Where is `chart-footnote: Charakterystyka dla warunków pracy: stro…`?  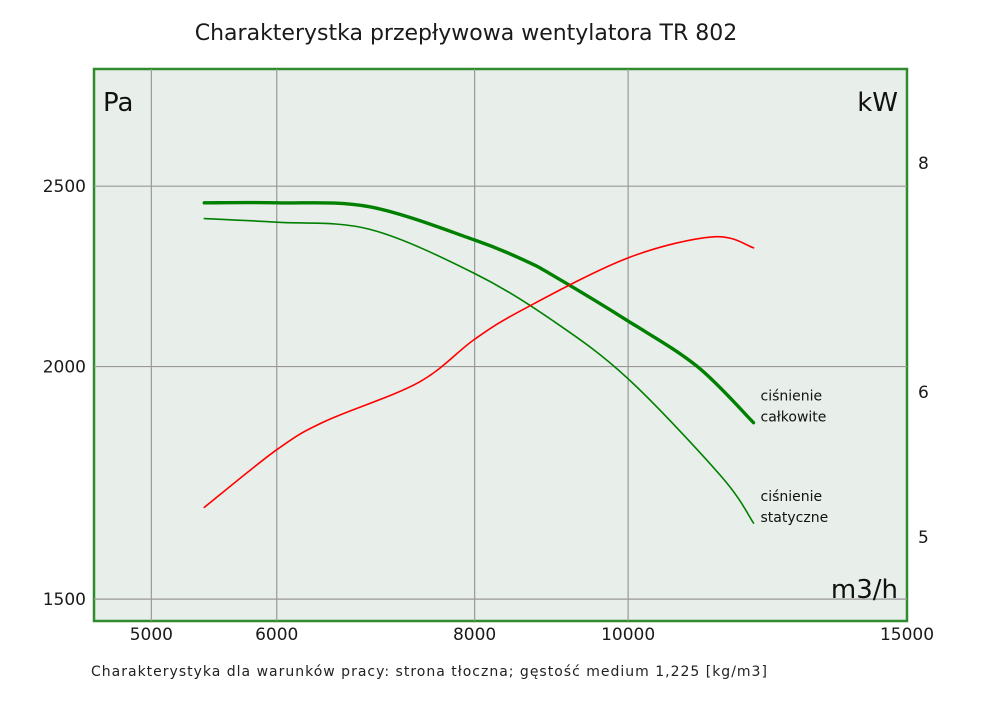
chart-footnote: Charakterystyka dla warunków pracy: stro… is located at coordinates (429, 672).